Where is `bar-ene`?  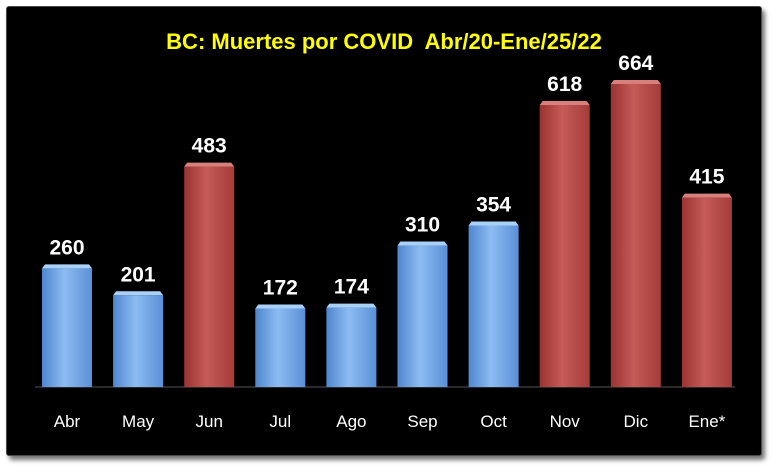
bar-ene is located at coordinates (706, 292).